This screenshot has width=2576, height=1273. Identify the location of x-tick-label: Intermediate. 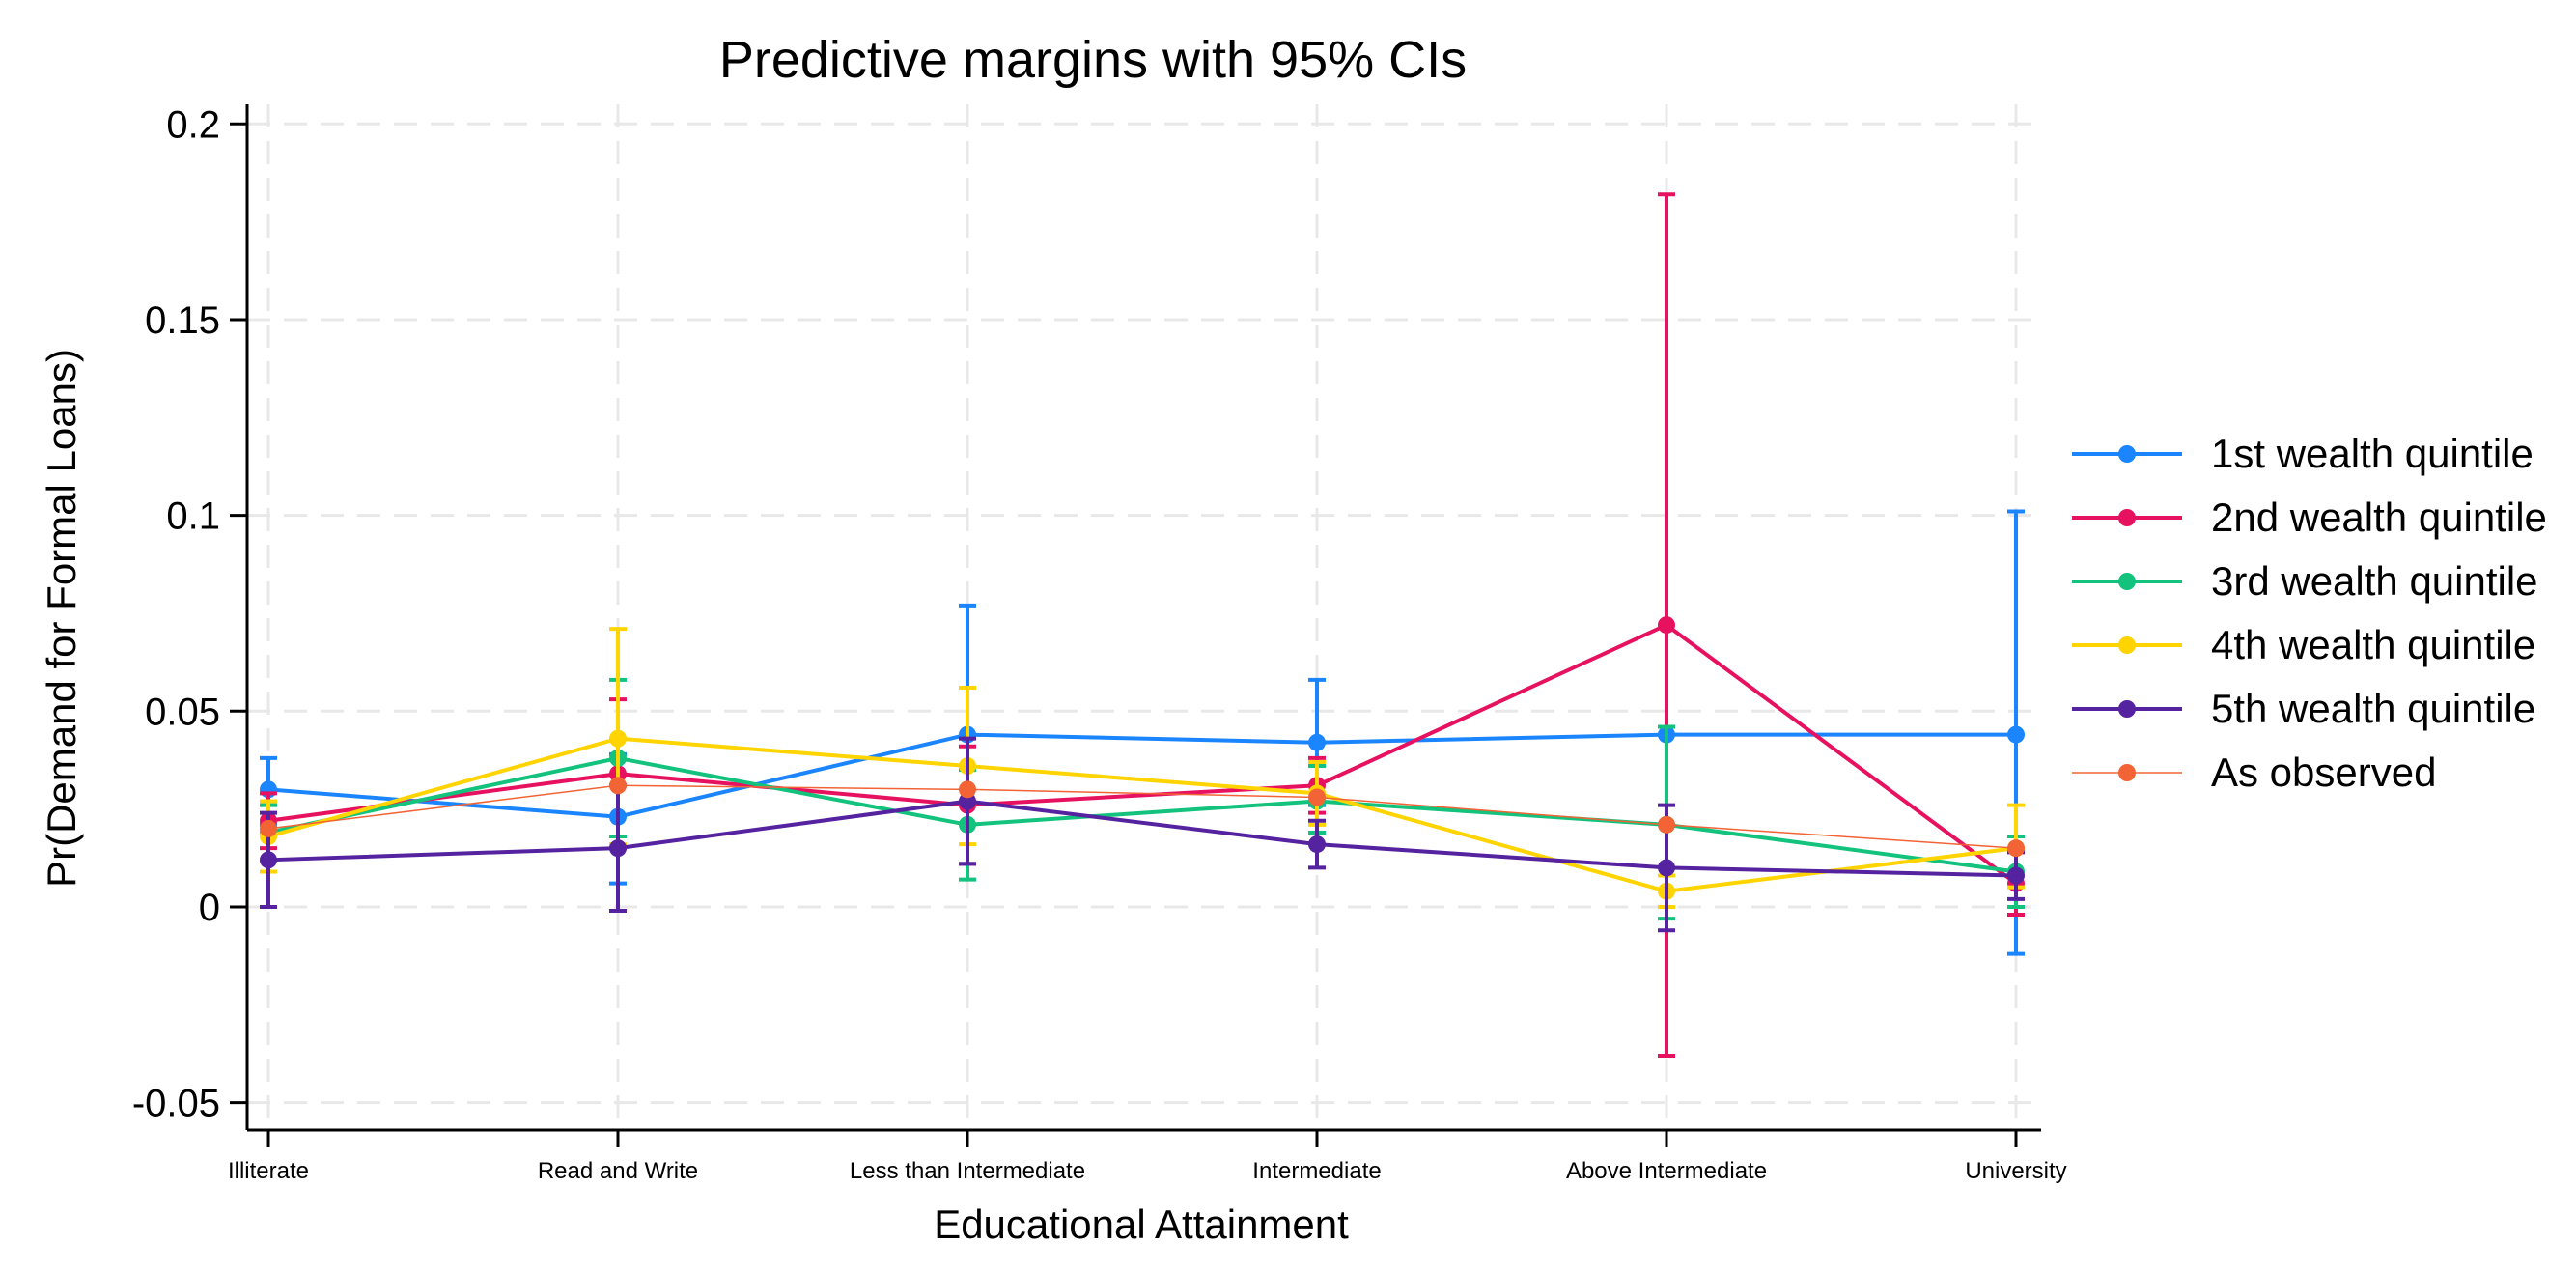
(1317, 1171).